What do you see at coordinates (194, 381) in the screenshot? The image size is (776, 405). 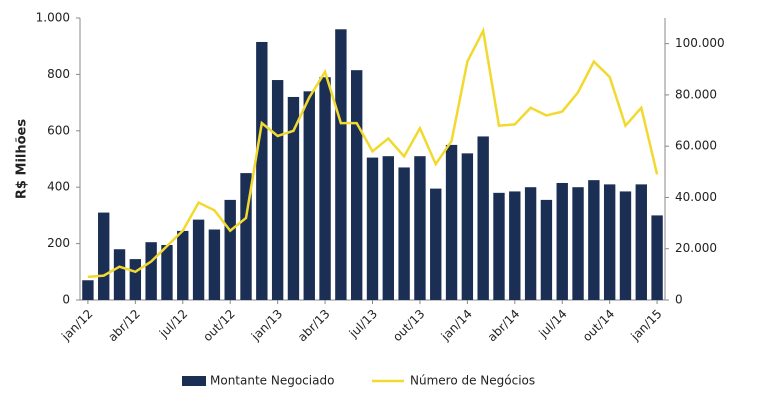 I see `legend-swatch` at bounding box center [194, 381].